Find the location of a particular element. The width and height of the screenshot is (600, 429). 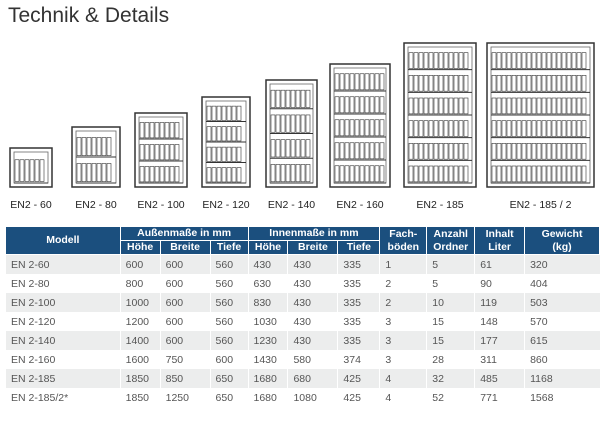

data-cell: EN 2-60 is located at coordinates (63, 264).